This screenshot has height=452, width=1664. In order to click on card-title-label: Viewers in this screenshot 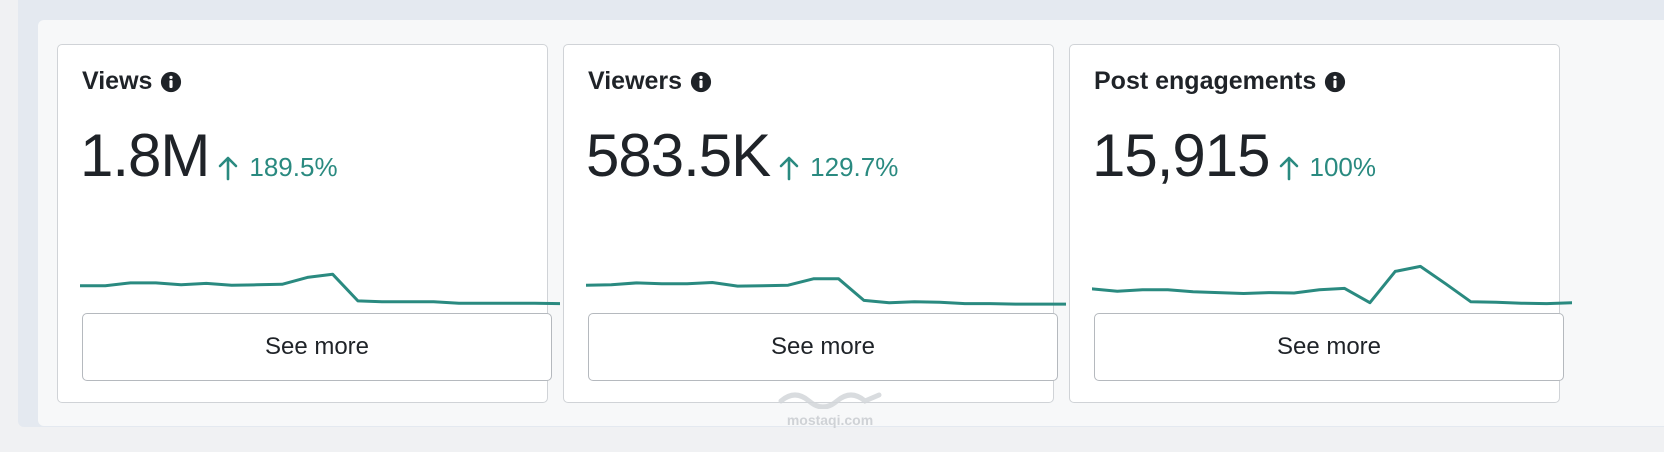, I will do `click(635, 81)`.